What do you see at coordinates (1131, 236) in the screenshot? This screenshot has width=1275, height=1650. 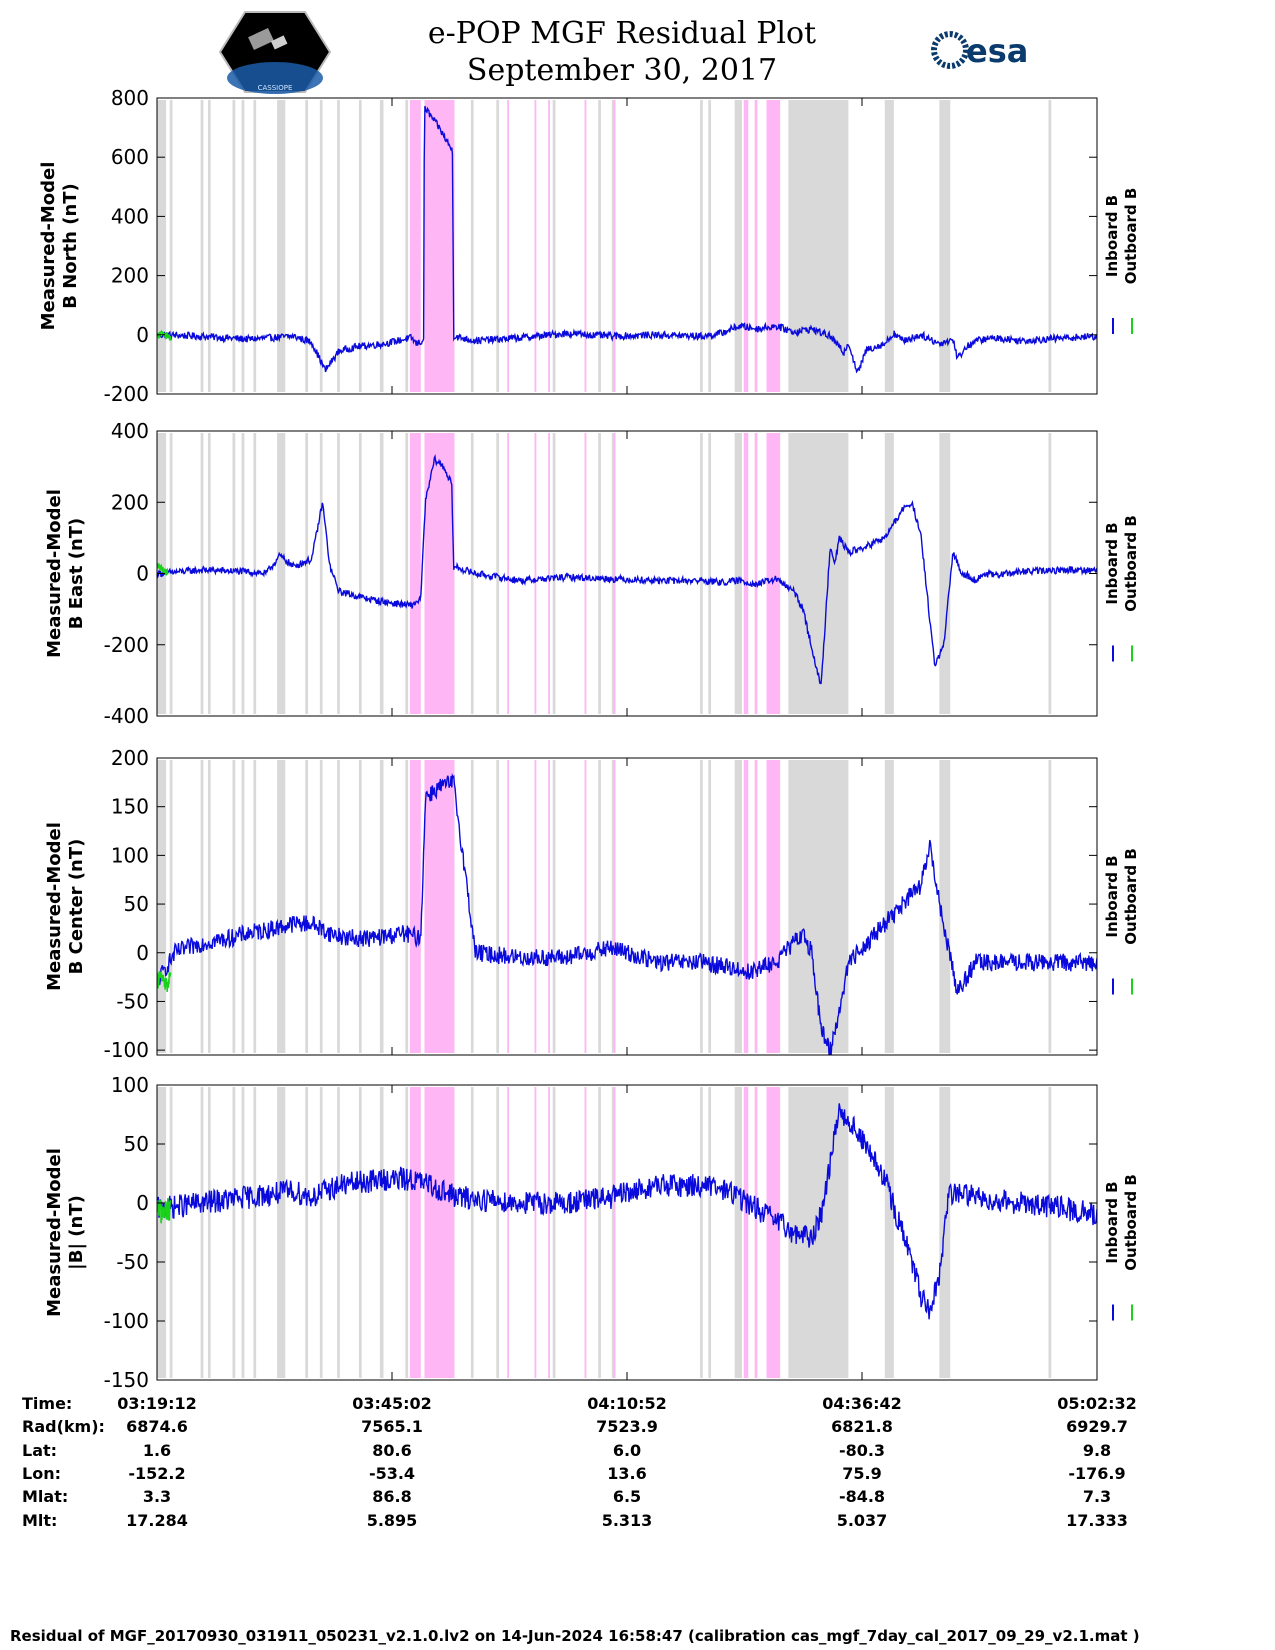 I see `legend-outboard-label: Outboard B` at bounding box center [1131, 236].